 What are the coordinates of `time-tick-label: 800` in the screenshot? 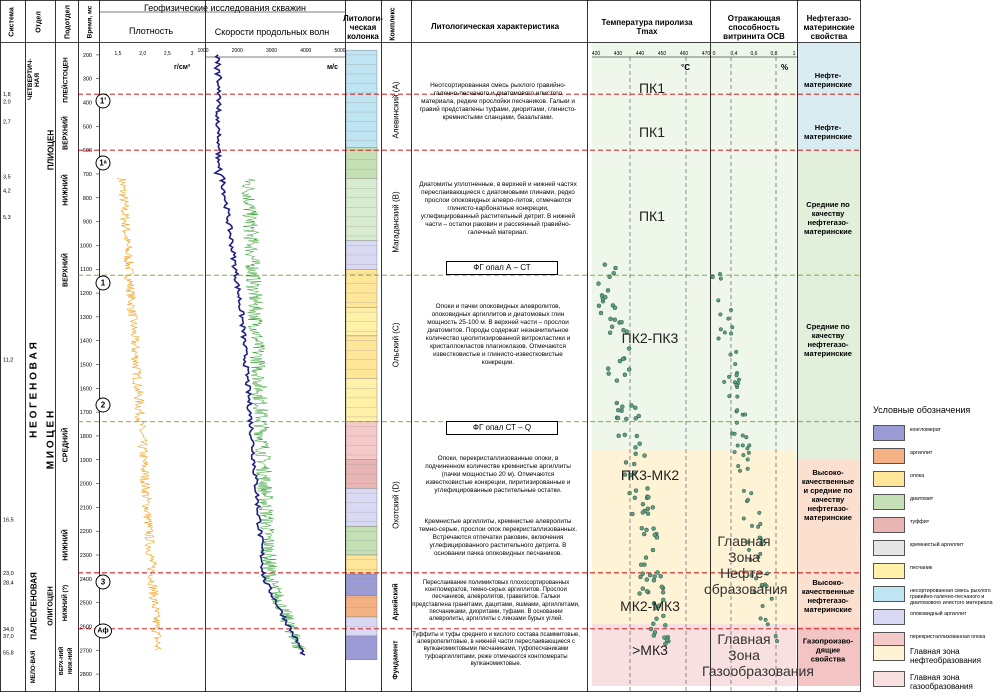 It's located at (87, 199).